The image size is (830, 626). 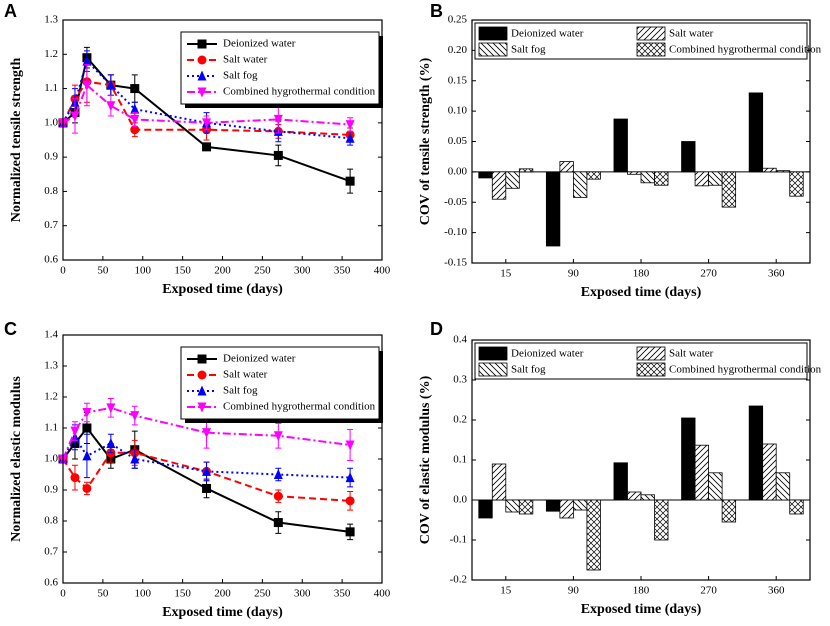 What do you see at coordinates (458, 540) in the screenshot?
I see `y-tick-label: -0.1` at bounding box center [458, 540].